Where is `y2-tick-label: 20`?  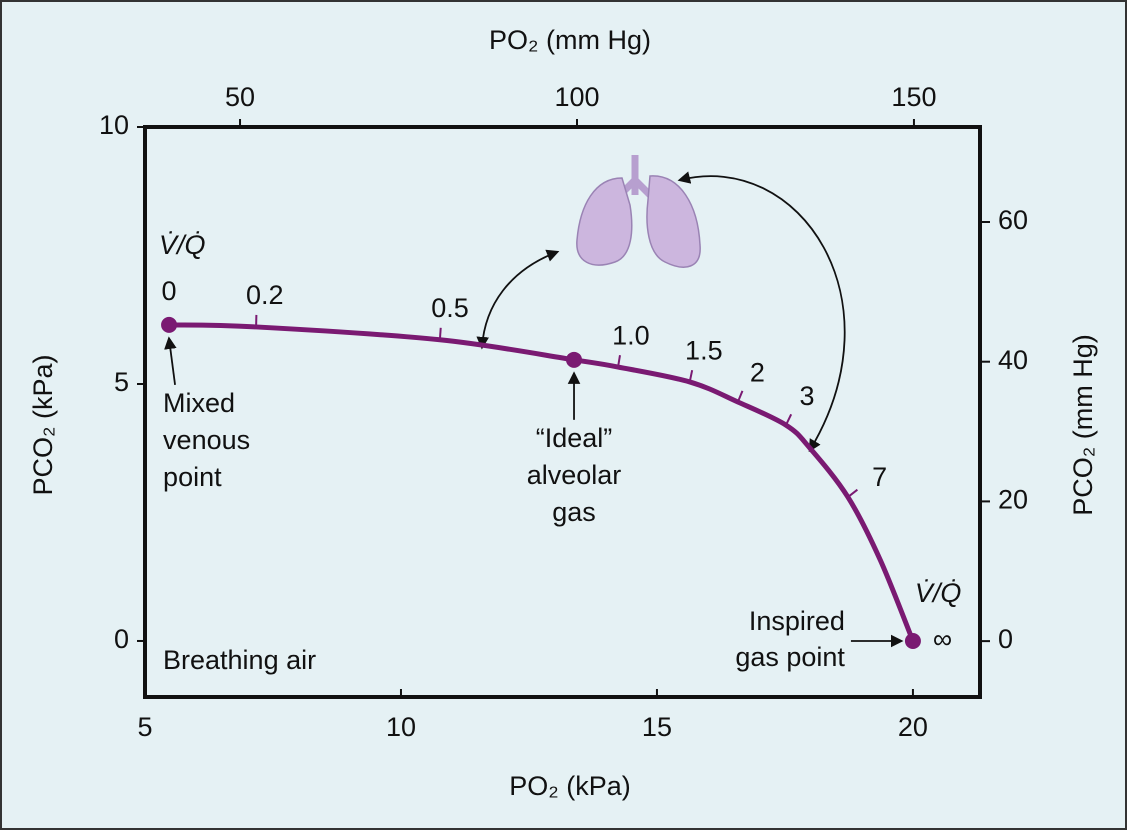 y2-tick-label: 20 is located at coordinates (1013, 500).